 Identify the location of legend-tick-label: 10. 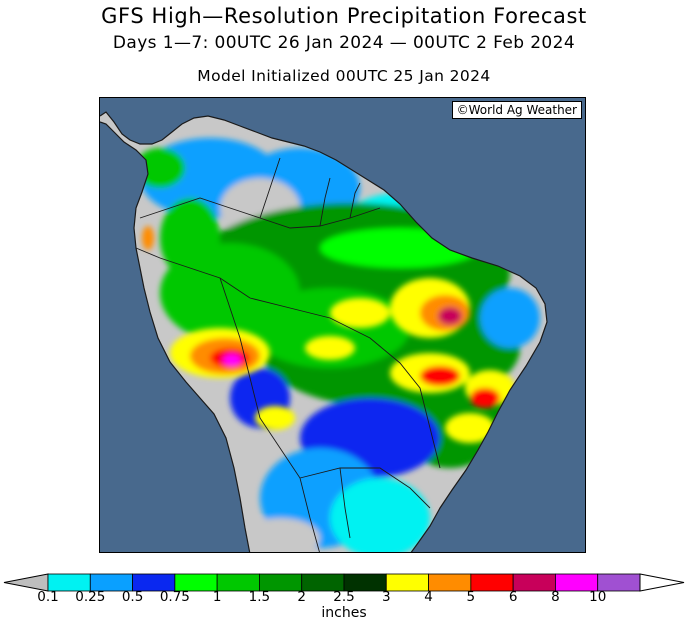
(598, 597).